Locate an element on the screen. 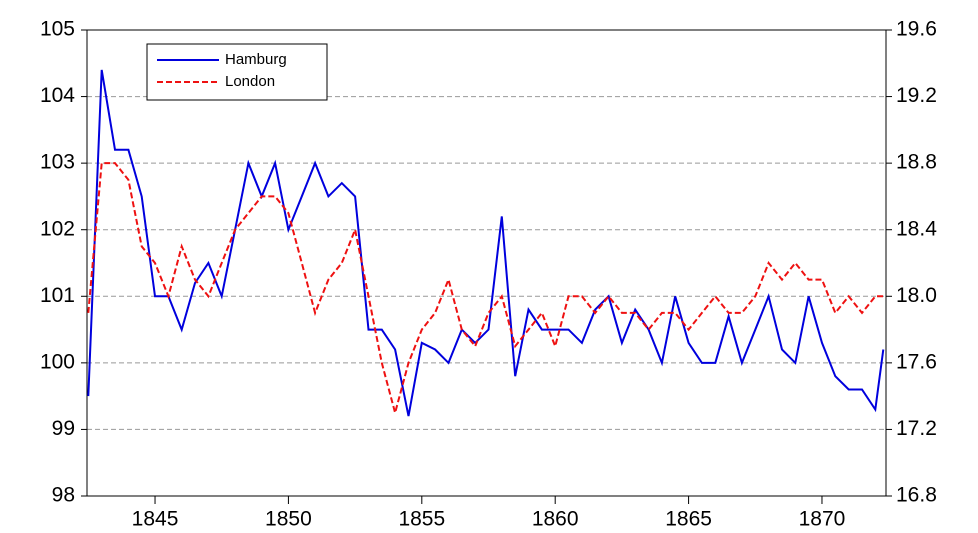 This screenshot has height=533, width=978. y-tick-label: 99 is located at coordinates (63, 428).